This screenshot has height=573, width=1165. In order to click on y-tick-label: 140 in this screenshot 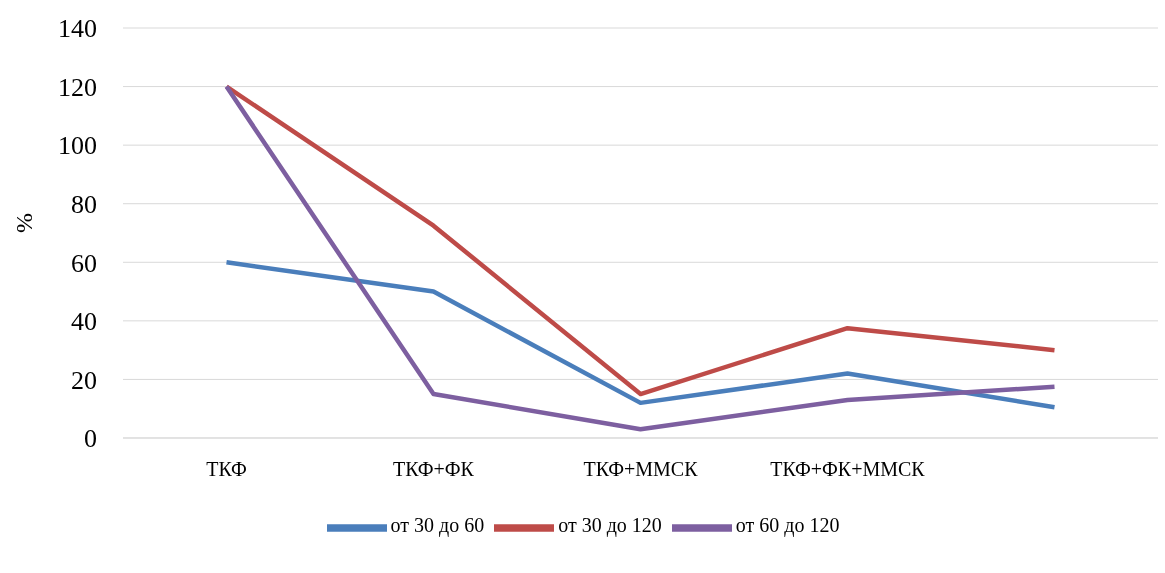, I will do `click(77, 29)`.